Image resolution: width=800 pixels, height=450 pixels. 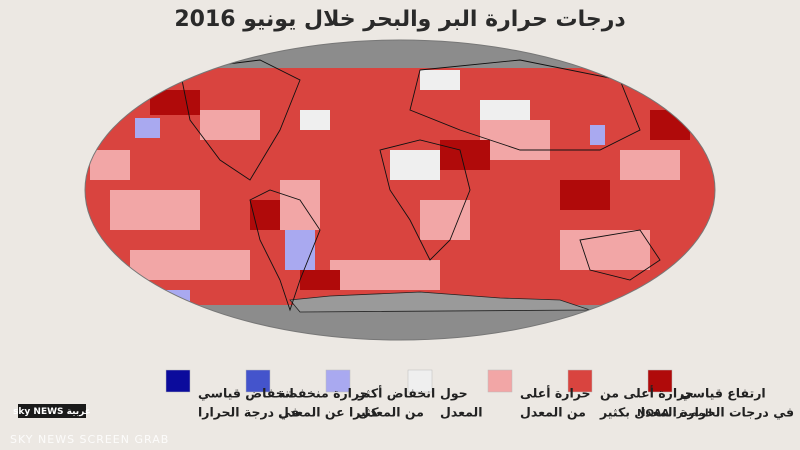 I want to click on source: المصدر: NOAA, so click(x=674, y=413).